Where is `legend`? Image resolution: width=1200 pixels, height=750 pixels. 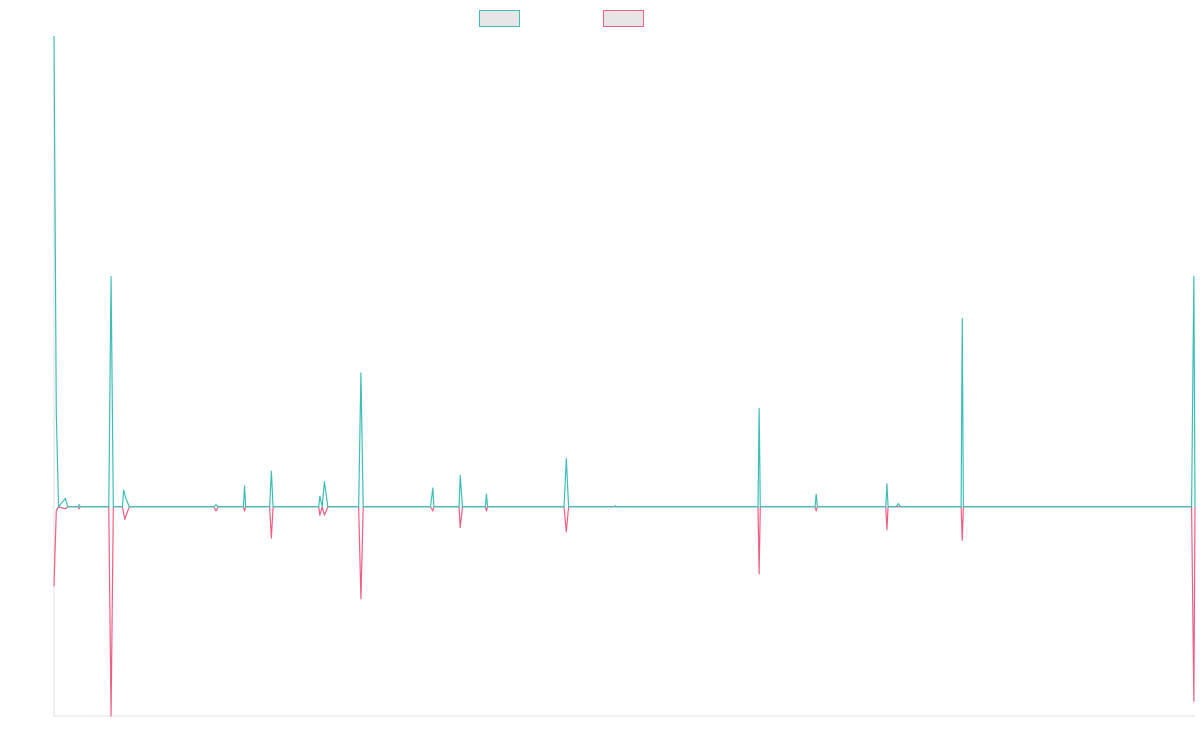
legend is located at coordinates (561, 18).